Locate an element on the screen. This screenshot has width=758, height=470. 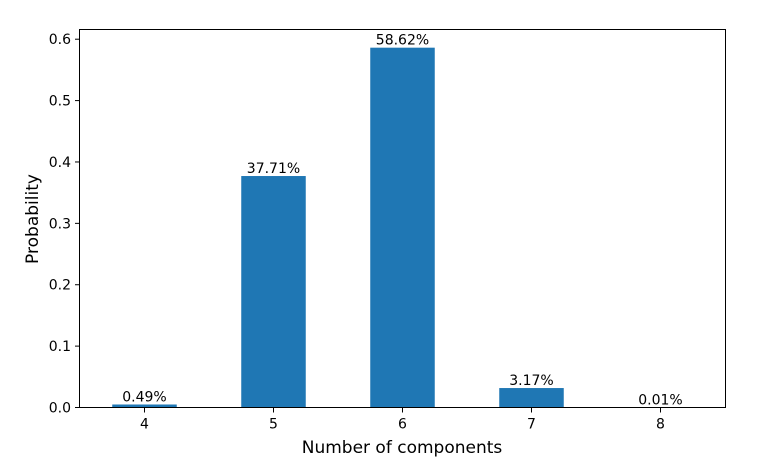
data-label-7: 3.17% is located at coordinates (531, 381).